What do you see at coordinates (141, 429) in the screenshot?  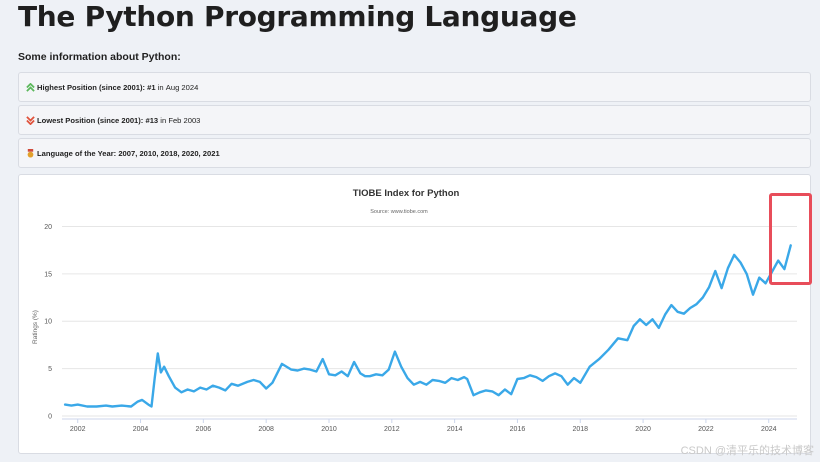 I see `x-tick-label: 2004` at bounding box center [141, 429].